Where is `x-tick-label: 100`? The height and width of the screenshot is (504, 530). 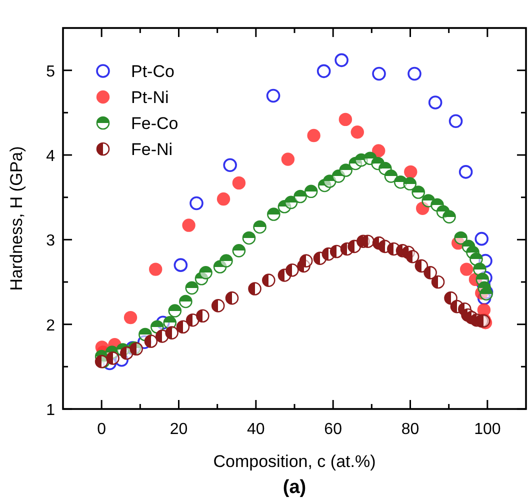 x-tick-label: 100 is located at coordinates (487, 429).